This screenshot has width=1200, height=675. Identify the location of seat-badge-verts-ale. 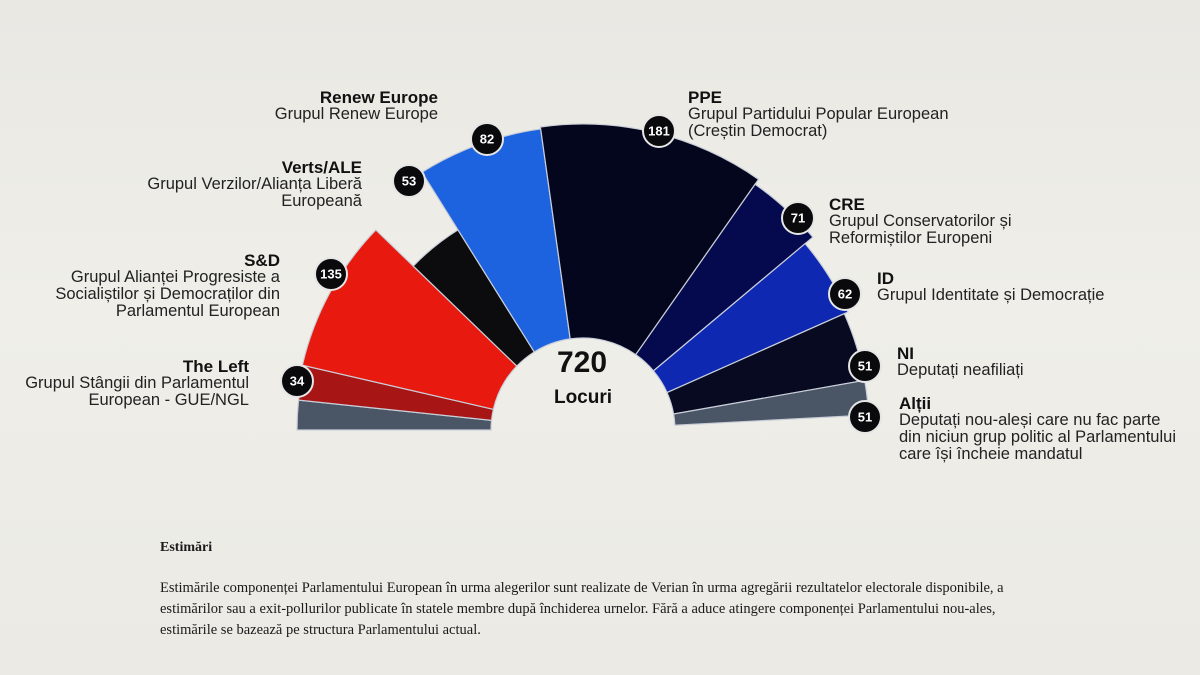
(409, 181).